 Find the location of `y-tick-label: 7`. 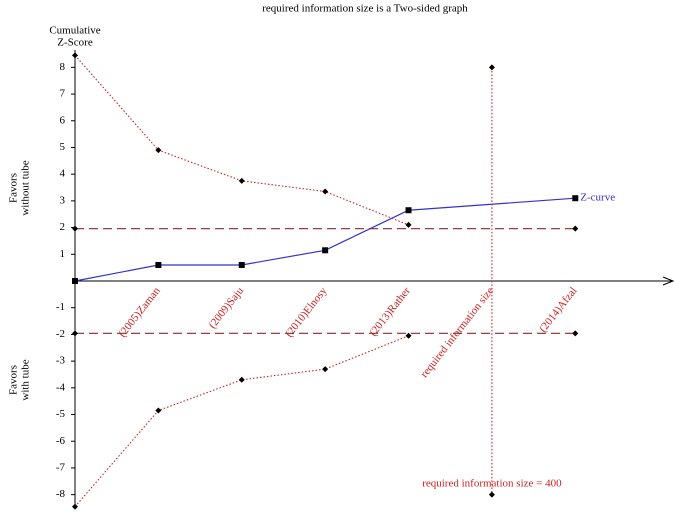

y-tick-label: 7 is located at coordinates (63, 94).